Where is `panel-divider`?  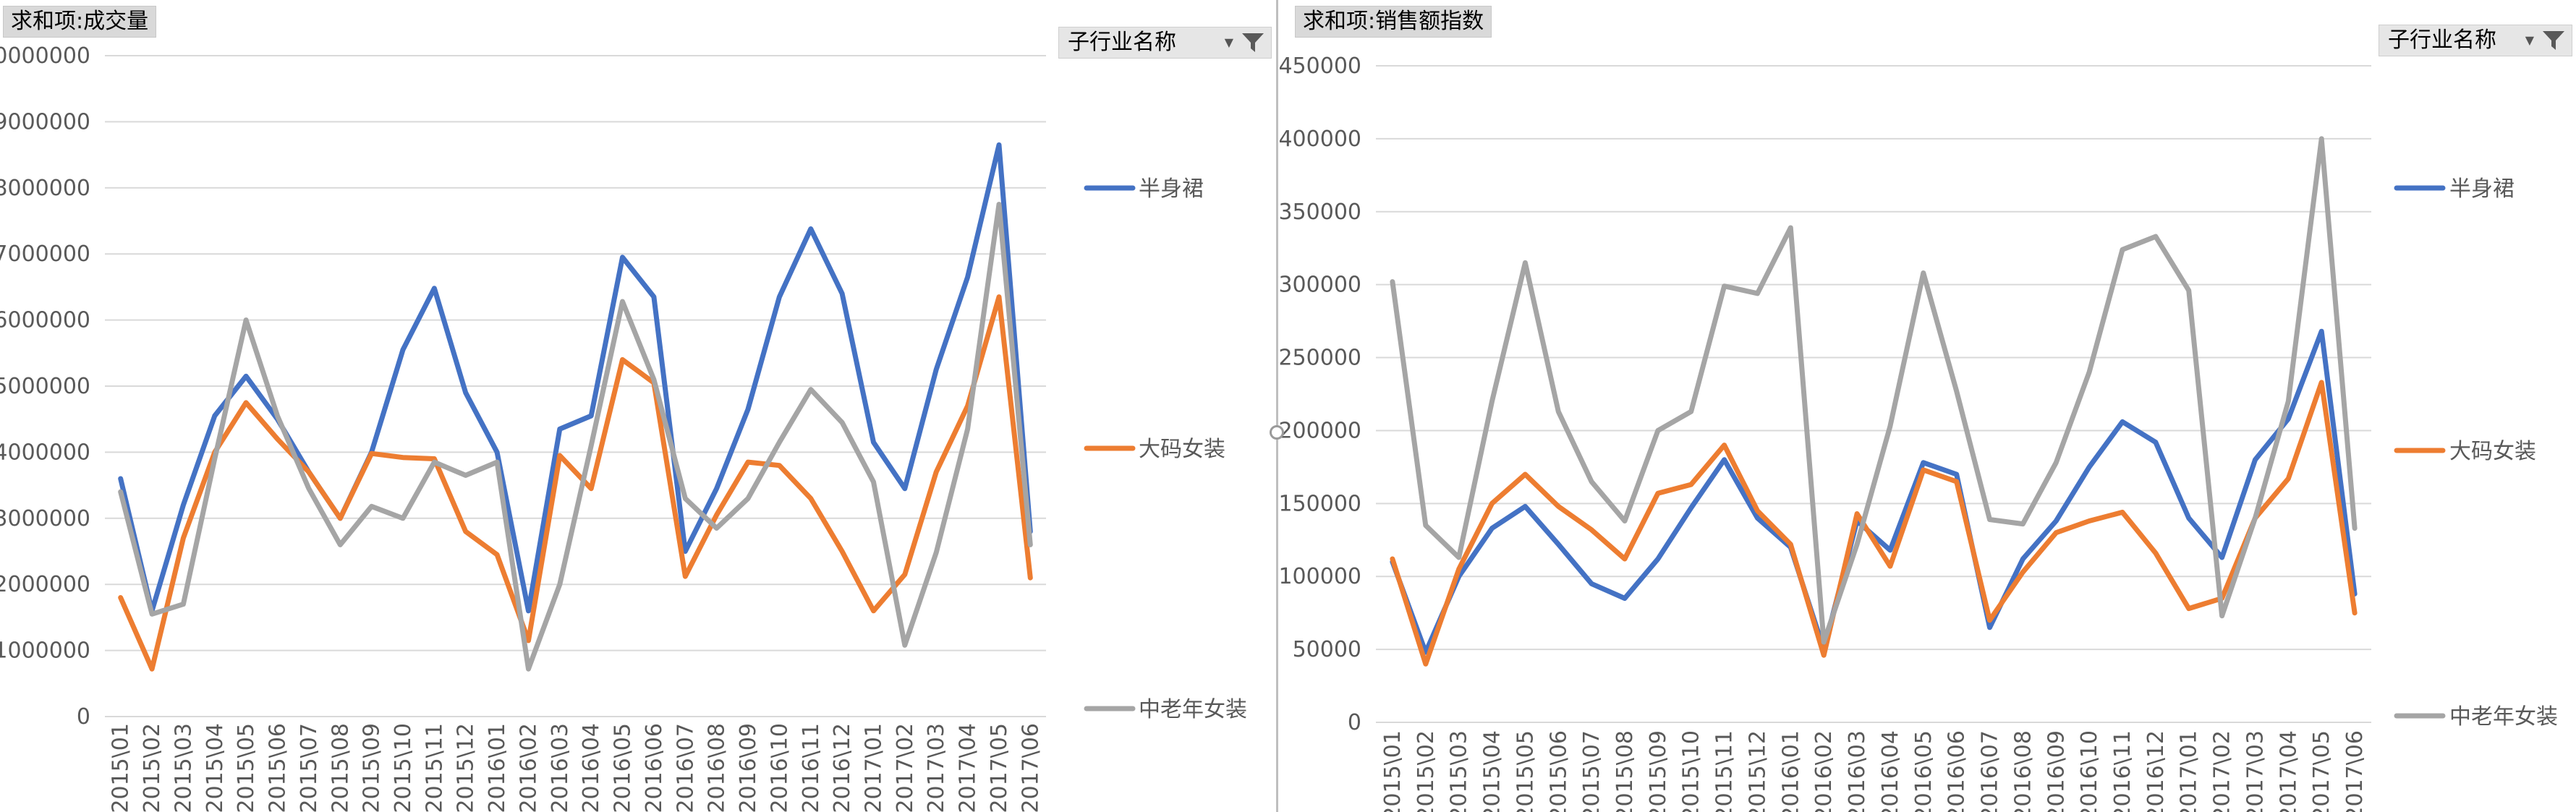
panel-divider is located at coordinates (1277, 406).